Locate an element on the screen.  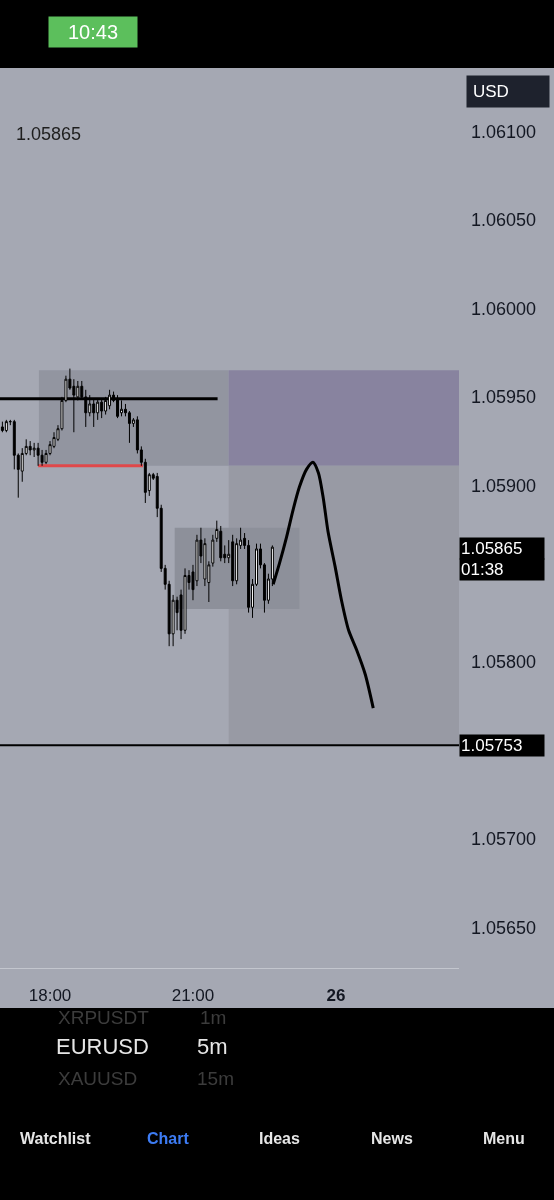
text: 01:38 is located at coordinates (482, 569).